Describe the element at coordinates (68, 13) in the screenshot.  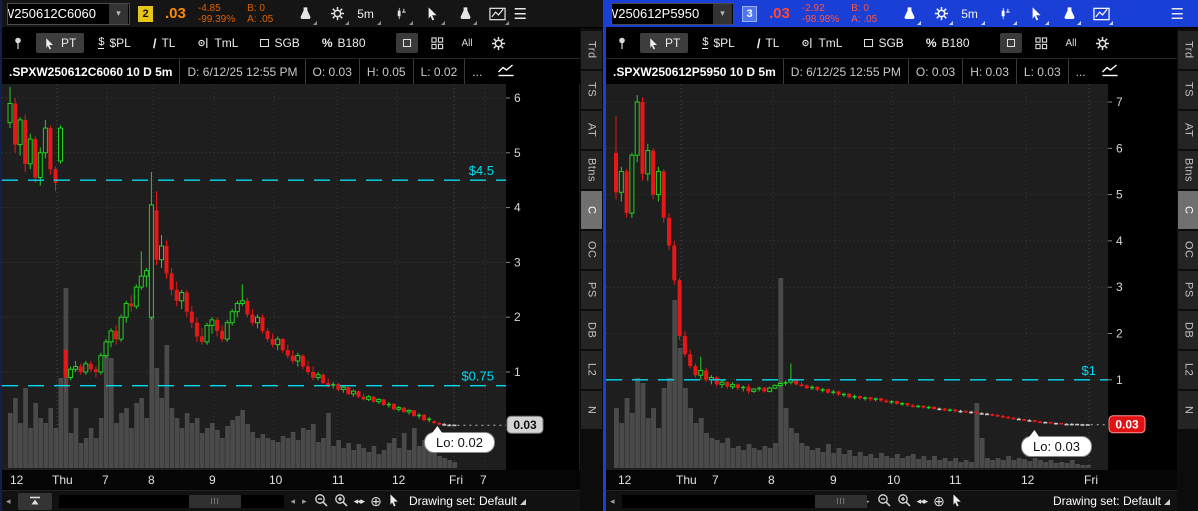
I see `symbol-input: W250612C6060 ▾` at that location.